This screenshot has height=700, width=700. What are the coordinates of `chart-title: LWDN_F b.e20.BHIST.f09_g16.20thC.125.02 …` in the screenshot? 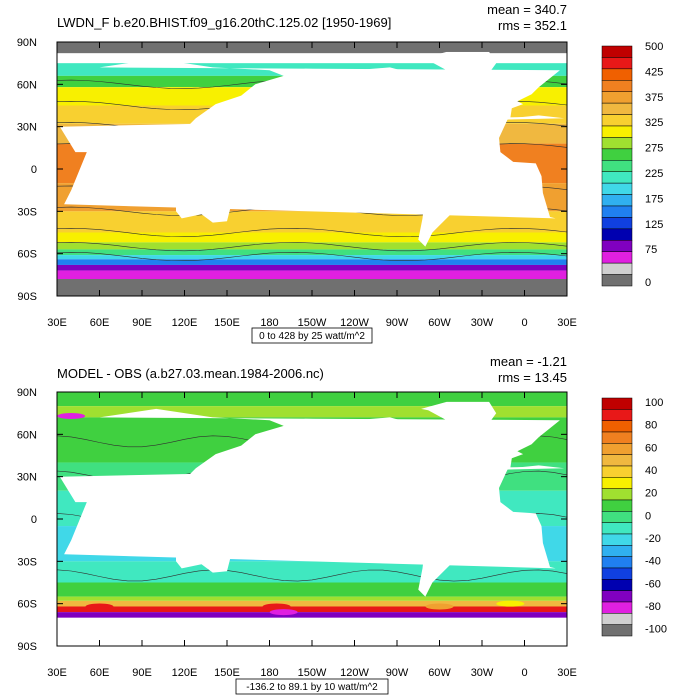 It's located at (224, 22).